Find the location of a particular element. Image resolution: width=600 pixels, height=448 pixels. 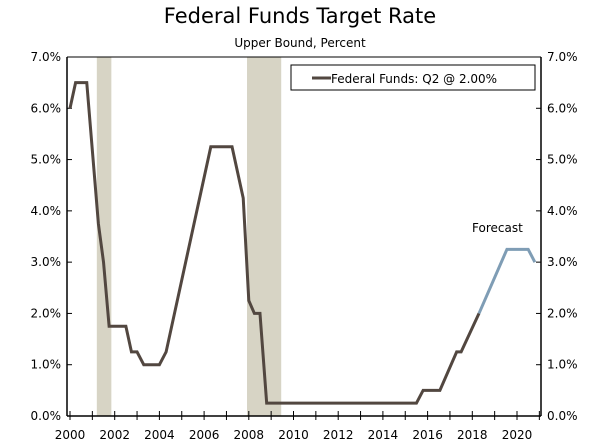

y-tick-label-right: 5.0% is located at coordinates (562, 160).